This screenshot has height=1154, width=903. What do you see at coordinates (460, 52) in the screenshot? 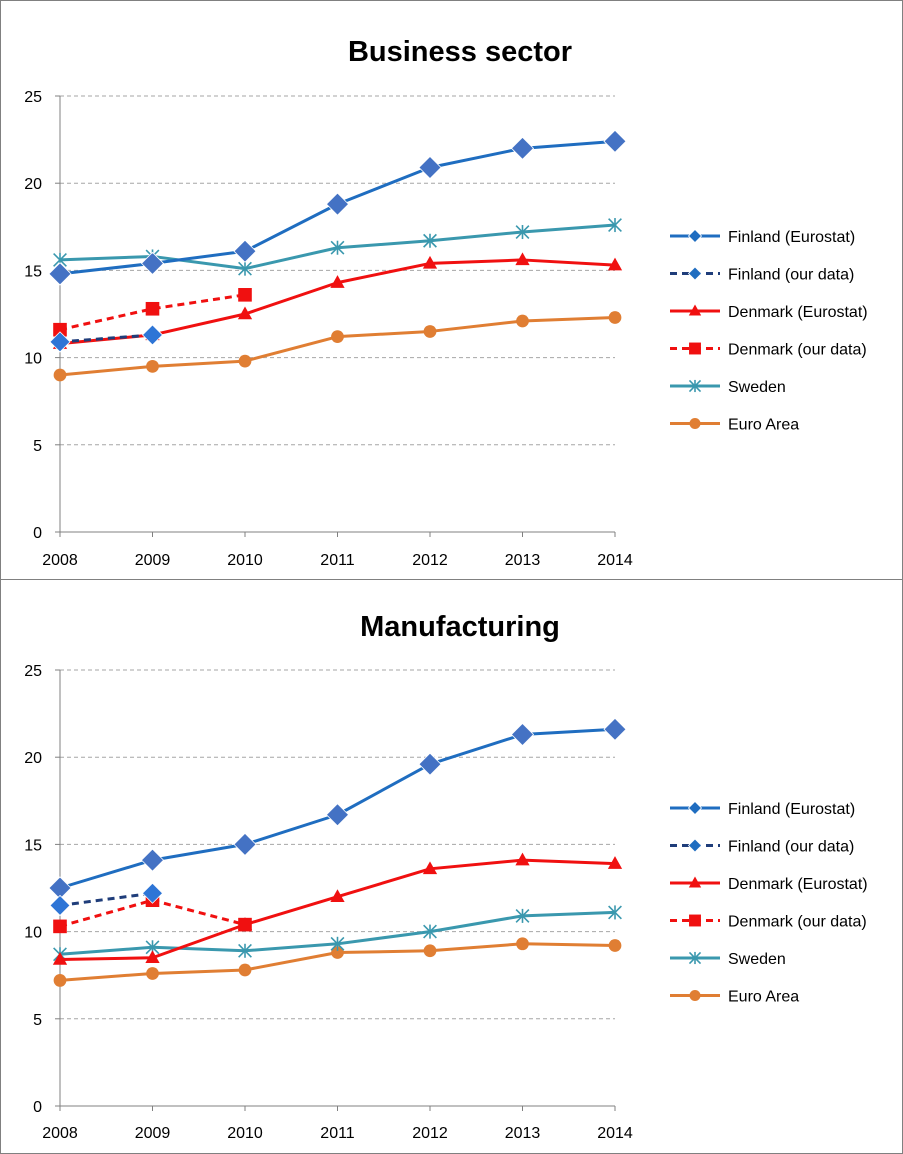
I see `chart-title: Business sector` at bounding box center [460, 52].